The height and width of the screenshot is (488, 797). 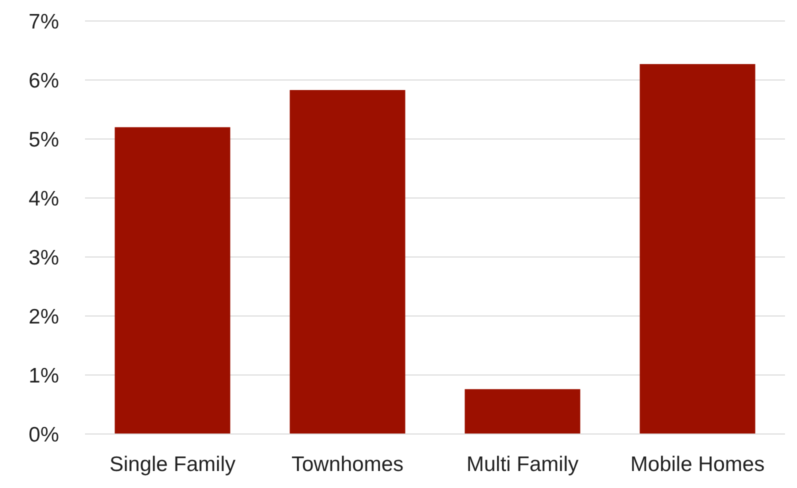 What do you see at coordinates (347, 464) in the screenshot?
I see `x-tick-label: Townhomes` at bounding box center [347, 464].